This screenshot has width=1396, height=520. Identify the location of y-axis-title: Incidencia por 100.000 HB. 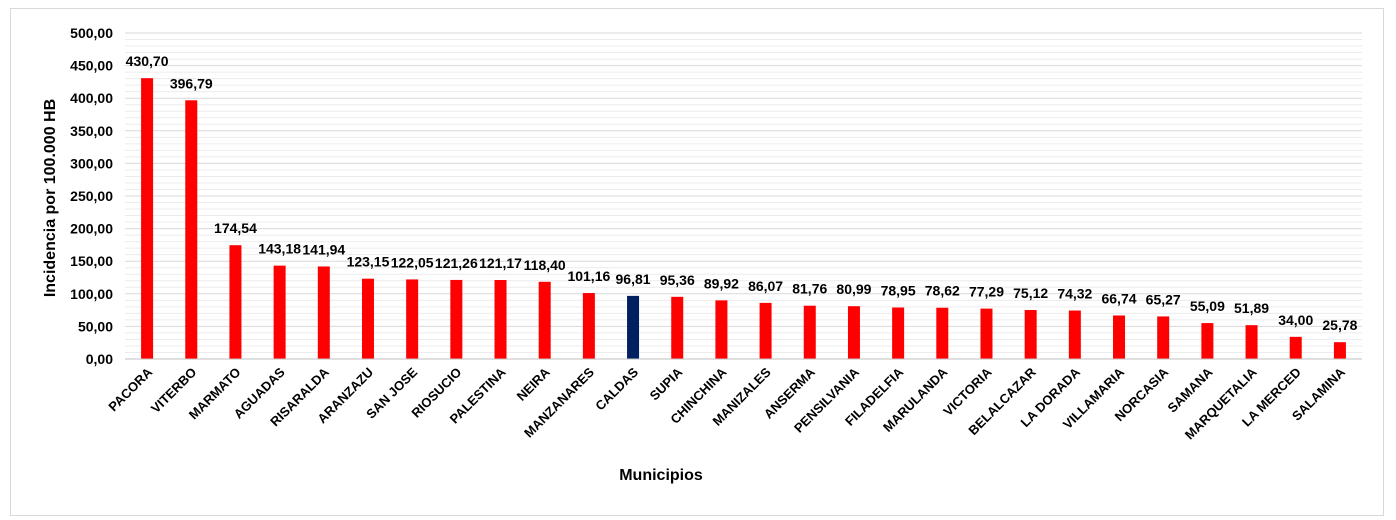
(50, 198).